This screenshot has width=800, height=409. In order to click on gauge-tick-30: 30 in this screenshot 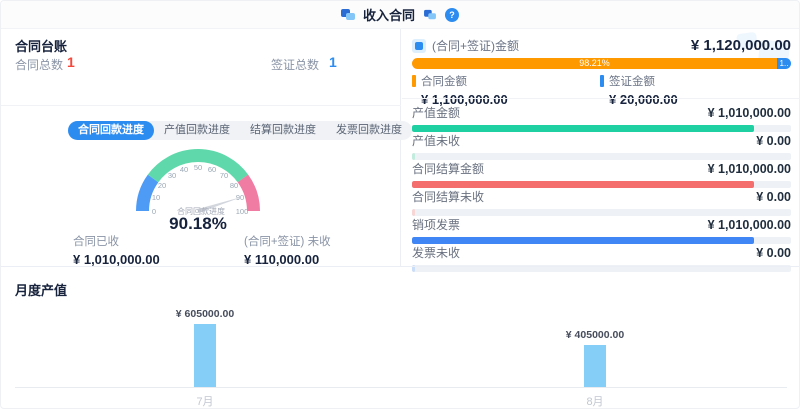, I will do `click(172, 175)`.